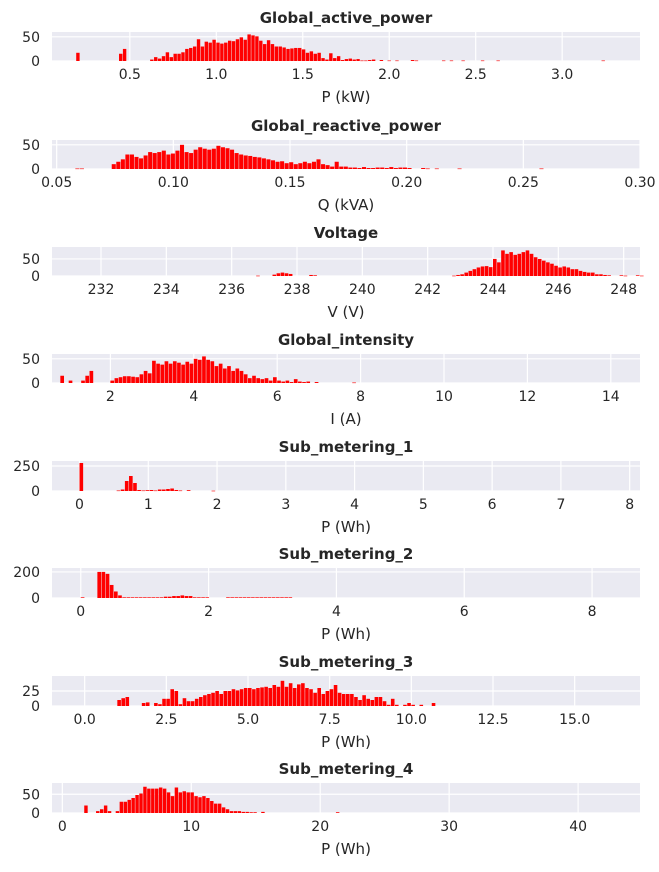 The width and height of the screenshot is (659, 872). I want to click on x-tick-label: 0.5, so click(130, 75).